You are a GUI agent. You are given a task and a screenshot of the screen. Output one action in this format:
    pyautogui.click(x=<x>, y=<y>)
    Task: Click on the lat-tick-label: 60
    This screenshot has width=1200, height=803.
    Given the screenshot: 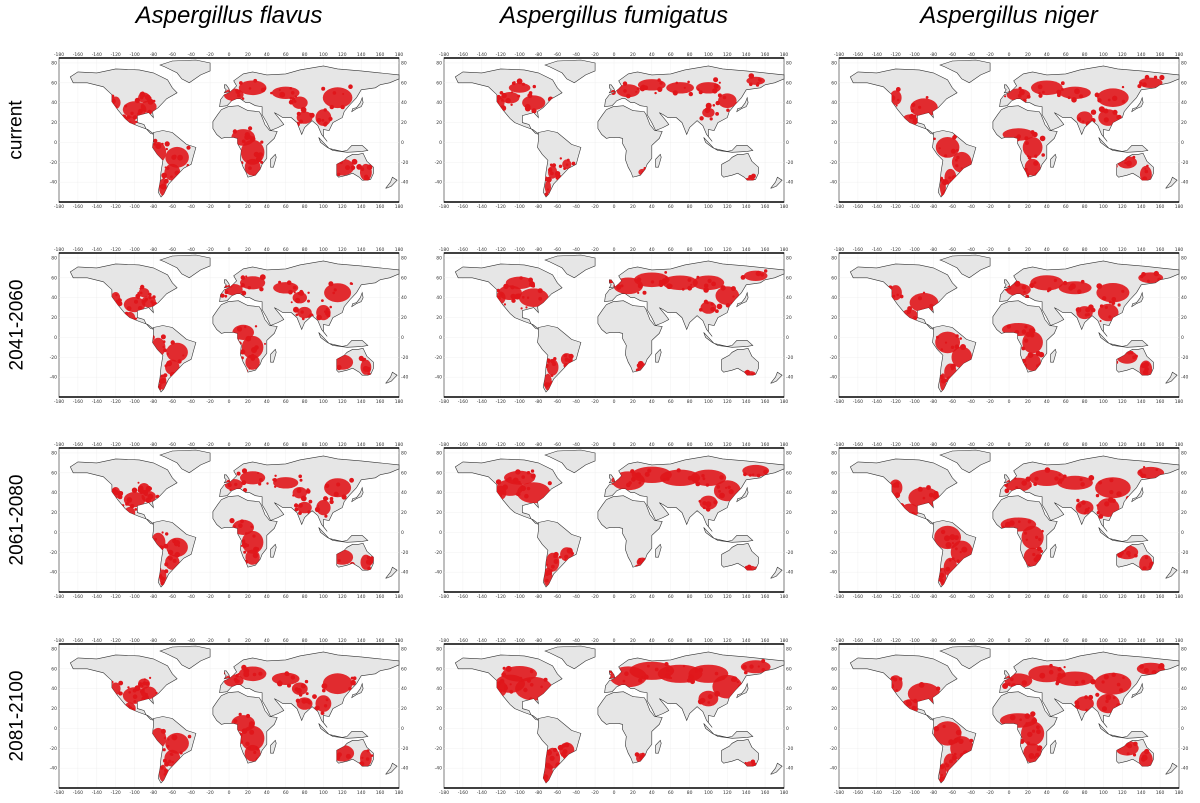 What is the action you would take?
    pyautogui.click(x=834, y=669)
    